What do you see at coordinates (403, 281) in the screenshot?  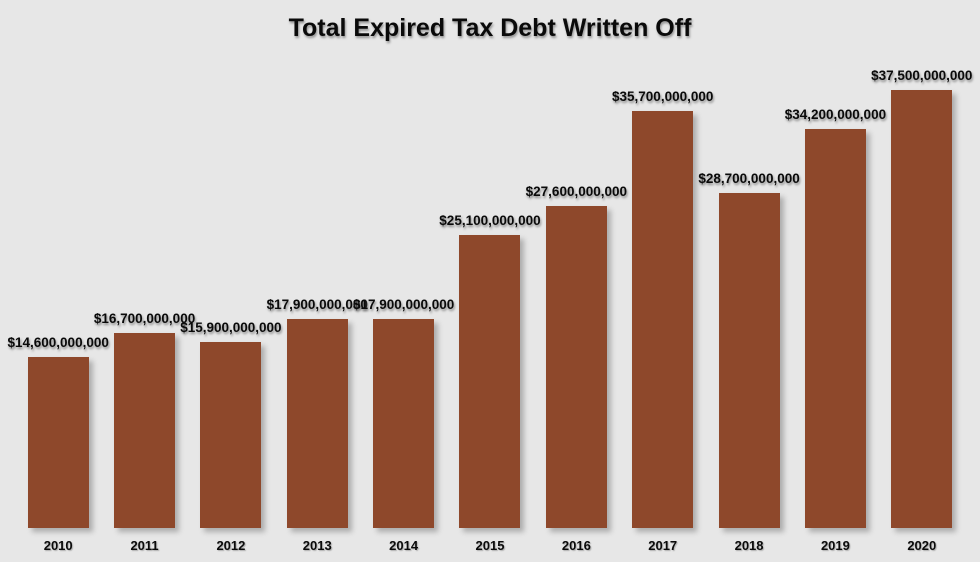 I see `bar-column: $17,900,000,000 2014` at bounding box center [403, 281].